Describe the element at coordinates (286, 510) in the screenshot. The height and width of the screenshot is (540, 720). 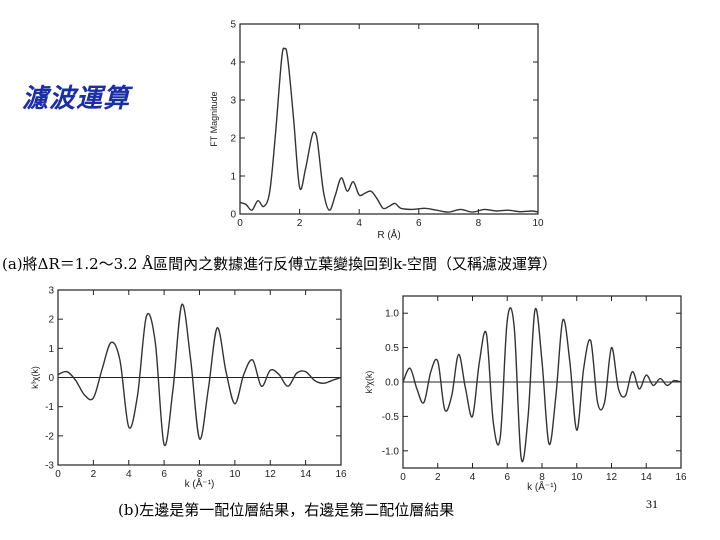
I see `caption-b: (b)左邊是第一配位層結果，右邊是第二配位層結果` at that location.